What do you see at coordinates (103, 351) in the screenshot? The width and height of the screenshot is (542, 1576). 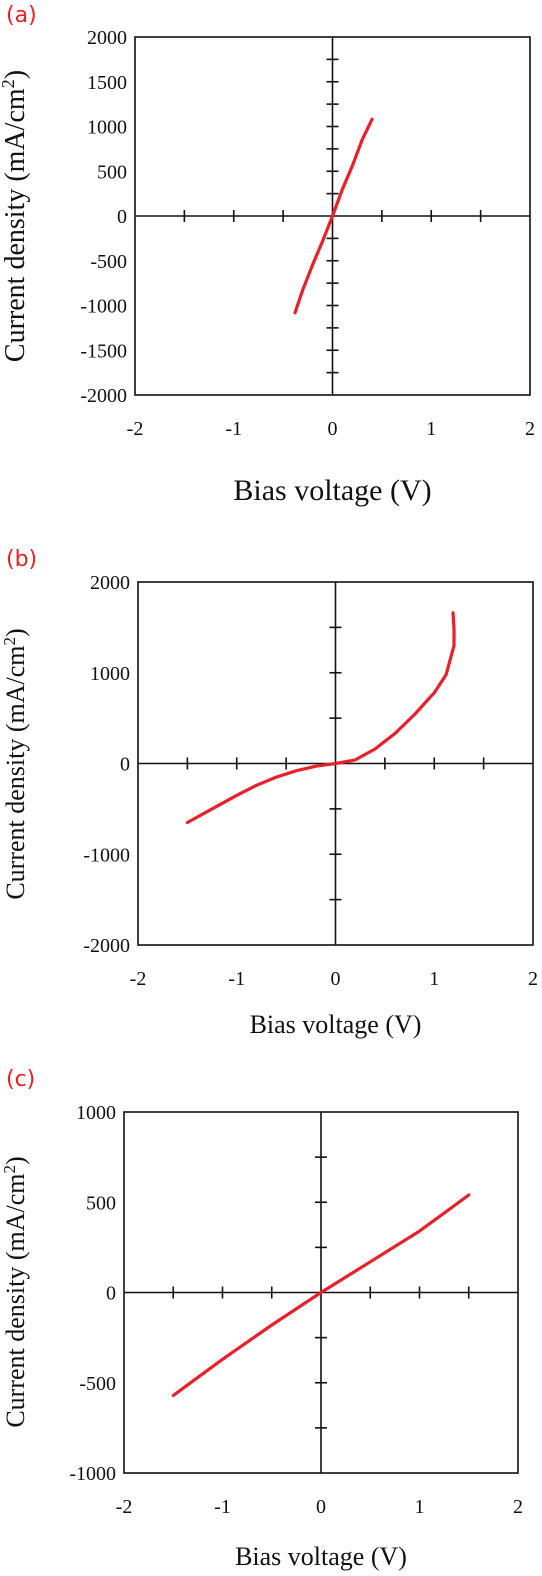 I see `y-tick-label: -1500` at bounding box center [103, 351].